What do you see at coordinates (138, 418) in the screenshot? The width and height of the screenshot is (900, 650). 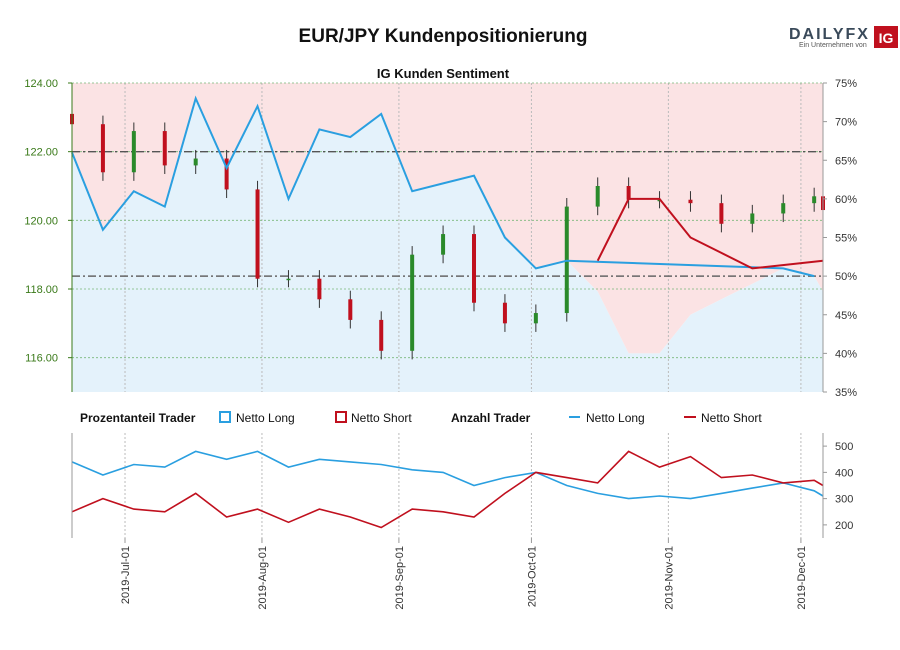 I see `legend-pct-title: Prozentanteil Trader` at bounding box center [138, 418].